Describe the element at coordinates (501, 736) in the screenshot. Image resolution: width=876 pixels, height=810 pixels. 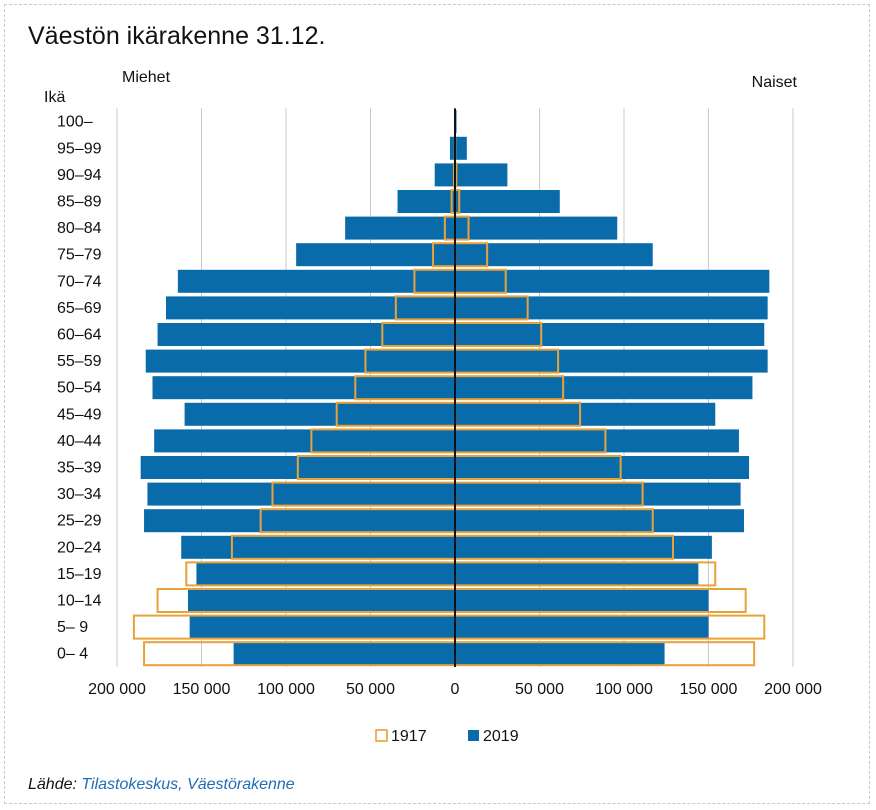
I see `legend-label-2019: 2019` at that location.